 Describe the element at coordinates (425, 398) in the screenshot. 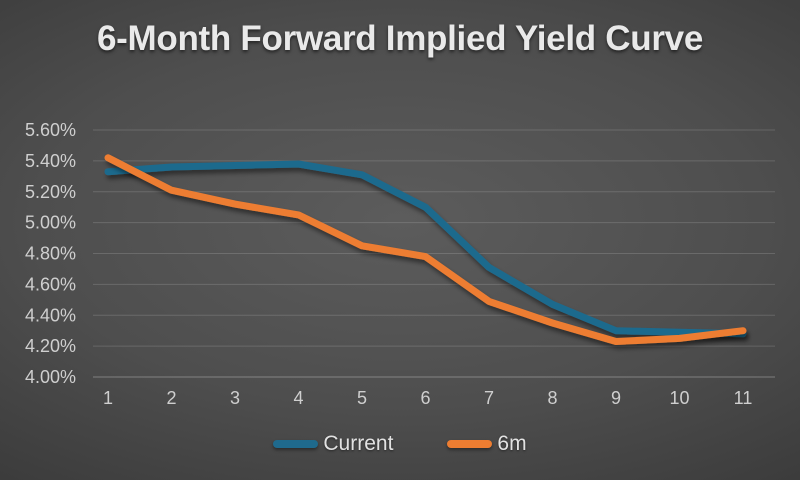

I see `x-tick-label: 6` at that location.